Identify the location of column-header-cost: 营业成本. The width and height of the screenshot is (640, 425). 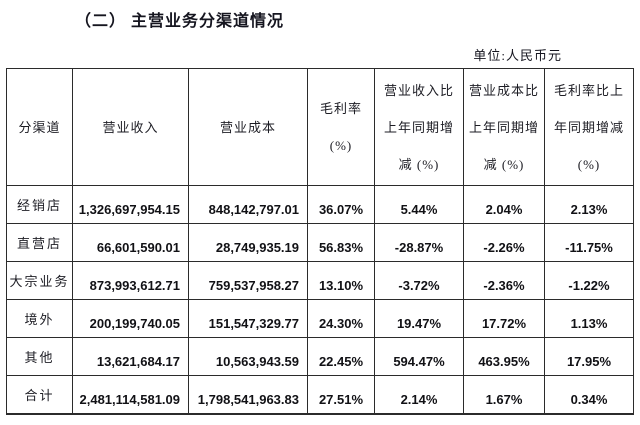
(248, 127).